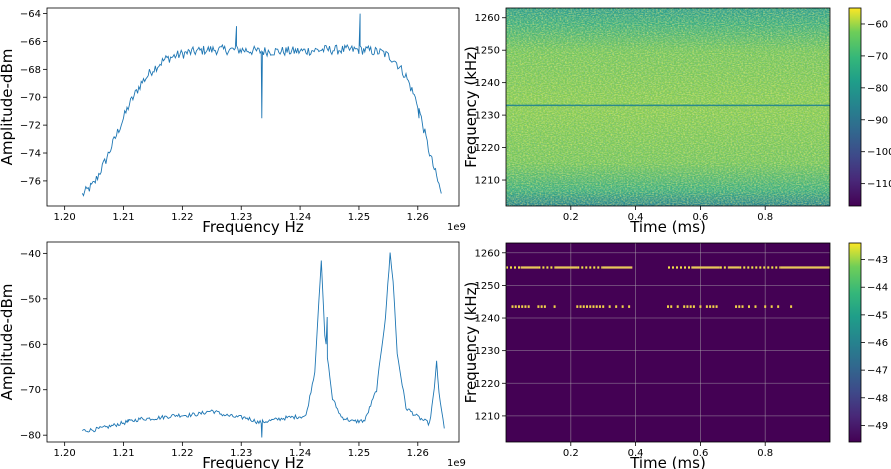  What do you see at coordinates (253, 461) in the screenshot?
I see `x-axis-label: Frequency Hz` at bounding box center [253, 461].